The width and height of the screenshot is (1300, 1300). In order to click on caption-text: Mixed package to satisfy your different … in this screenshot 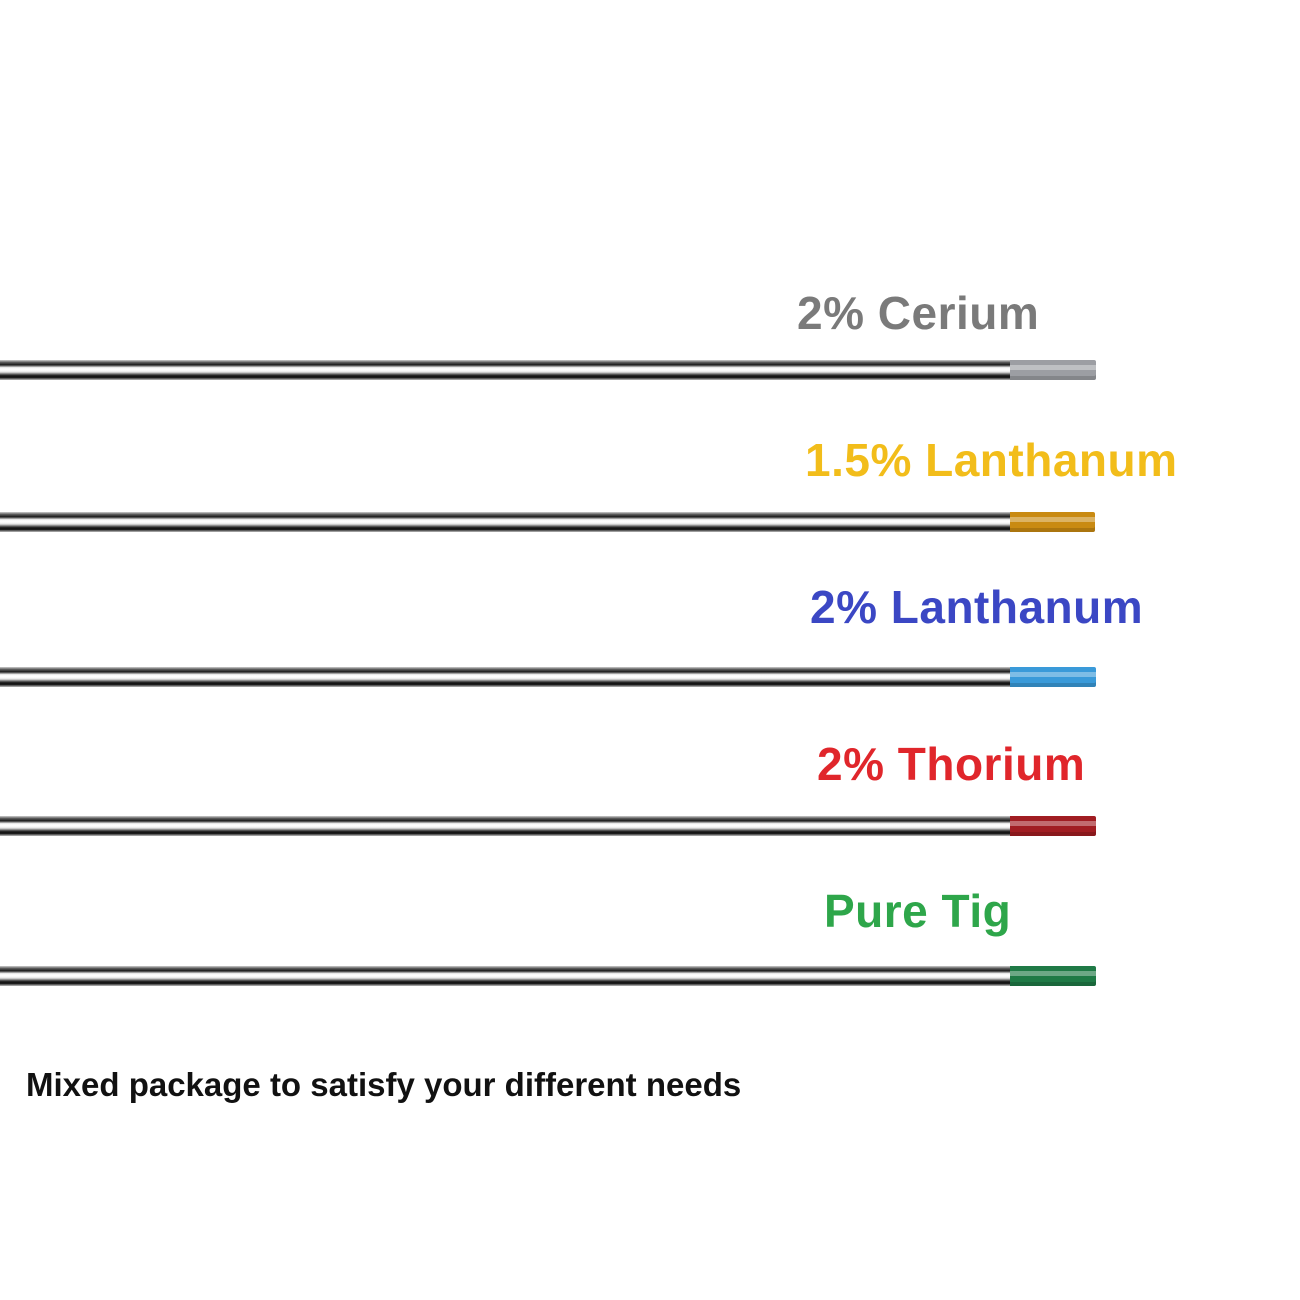, I will do `click(384, 1084)`.